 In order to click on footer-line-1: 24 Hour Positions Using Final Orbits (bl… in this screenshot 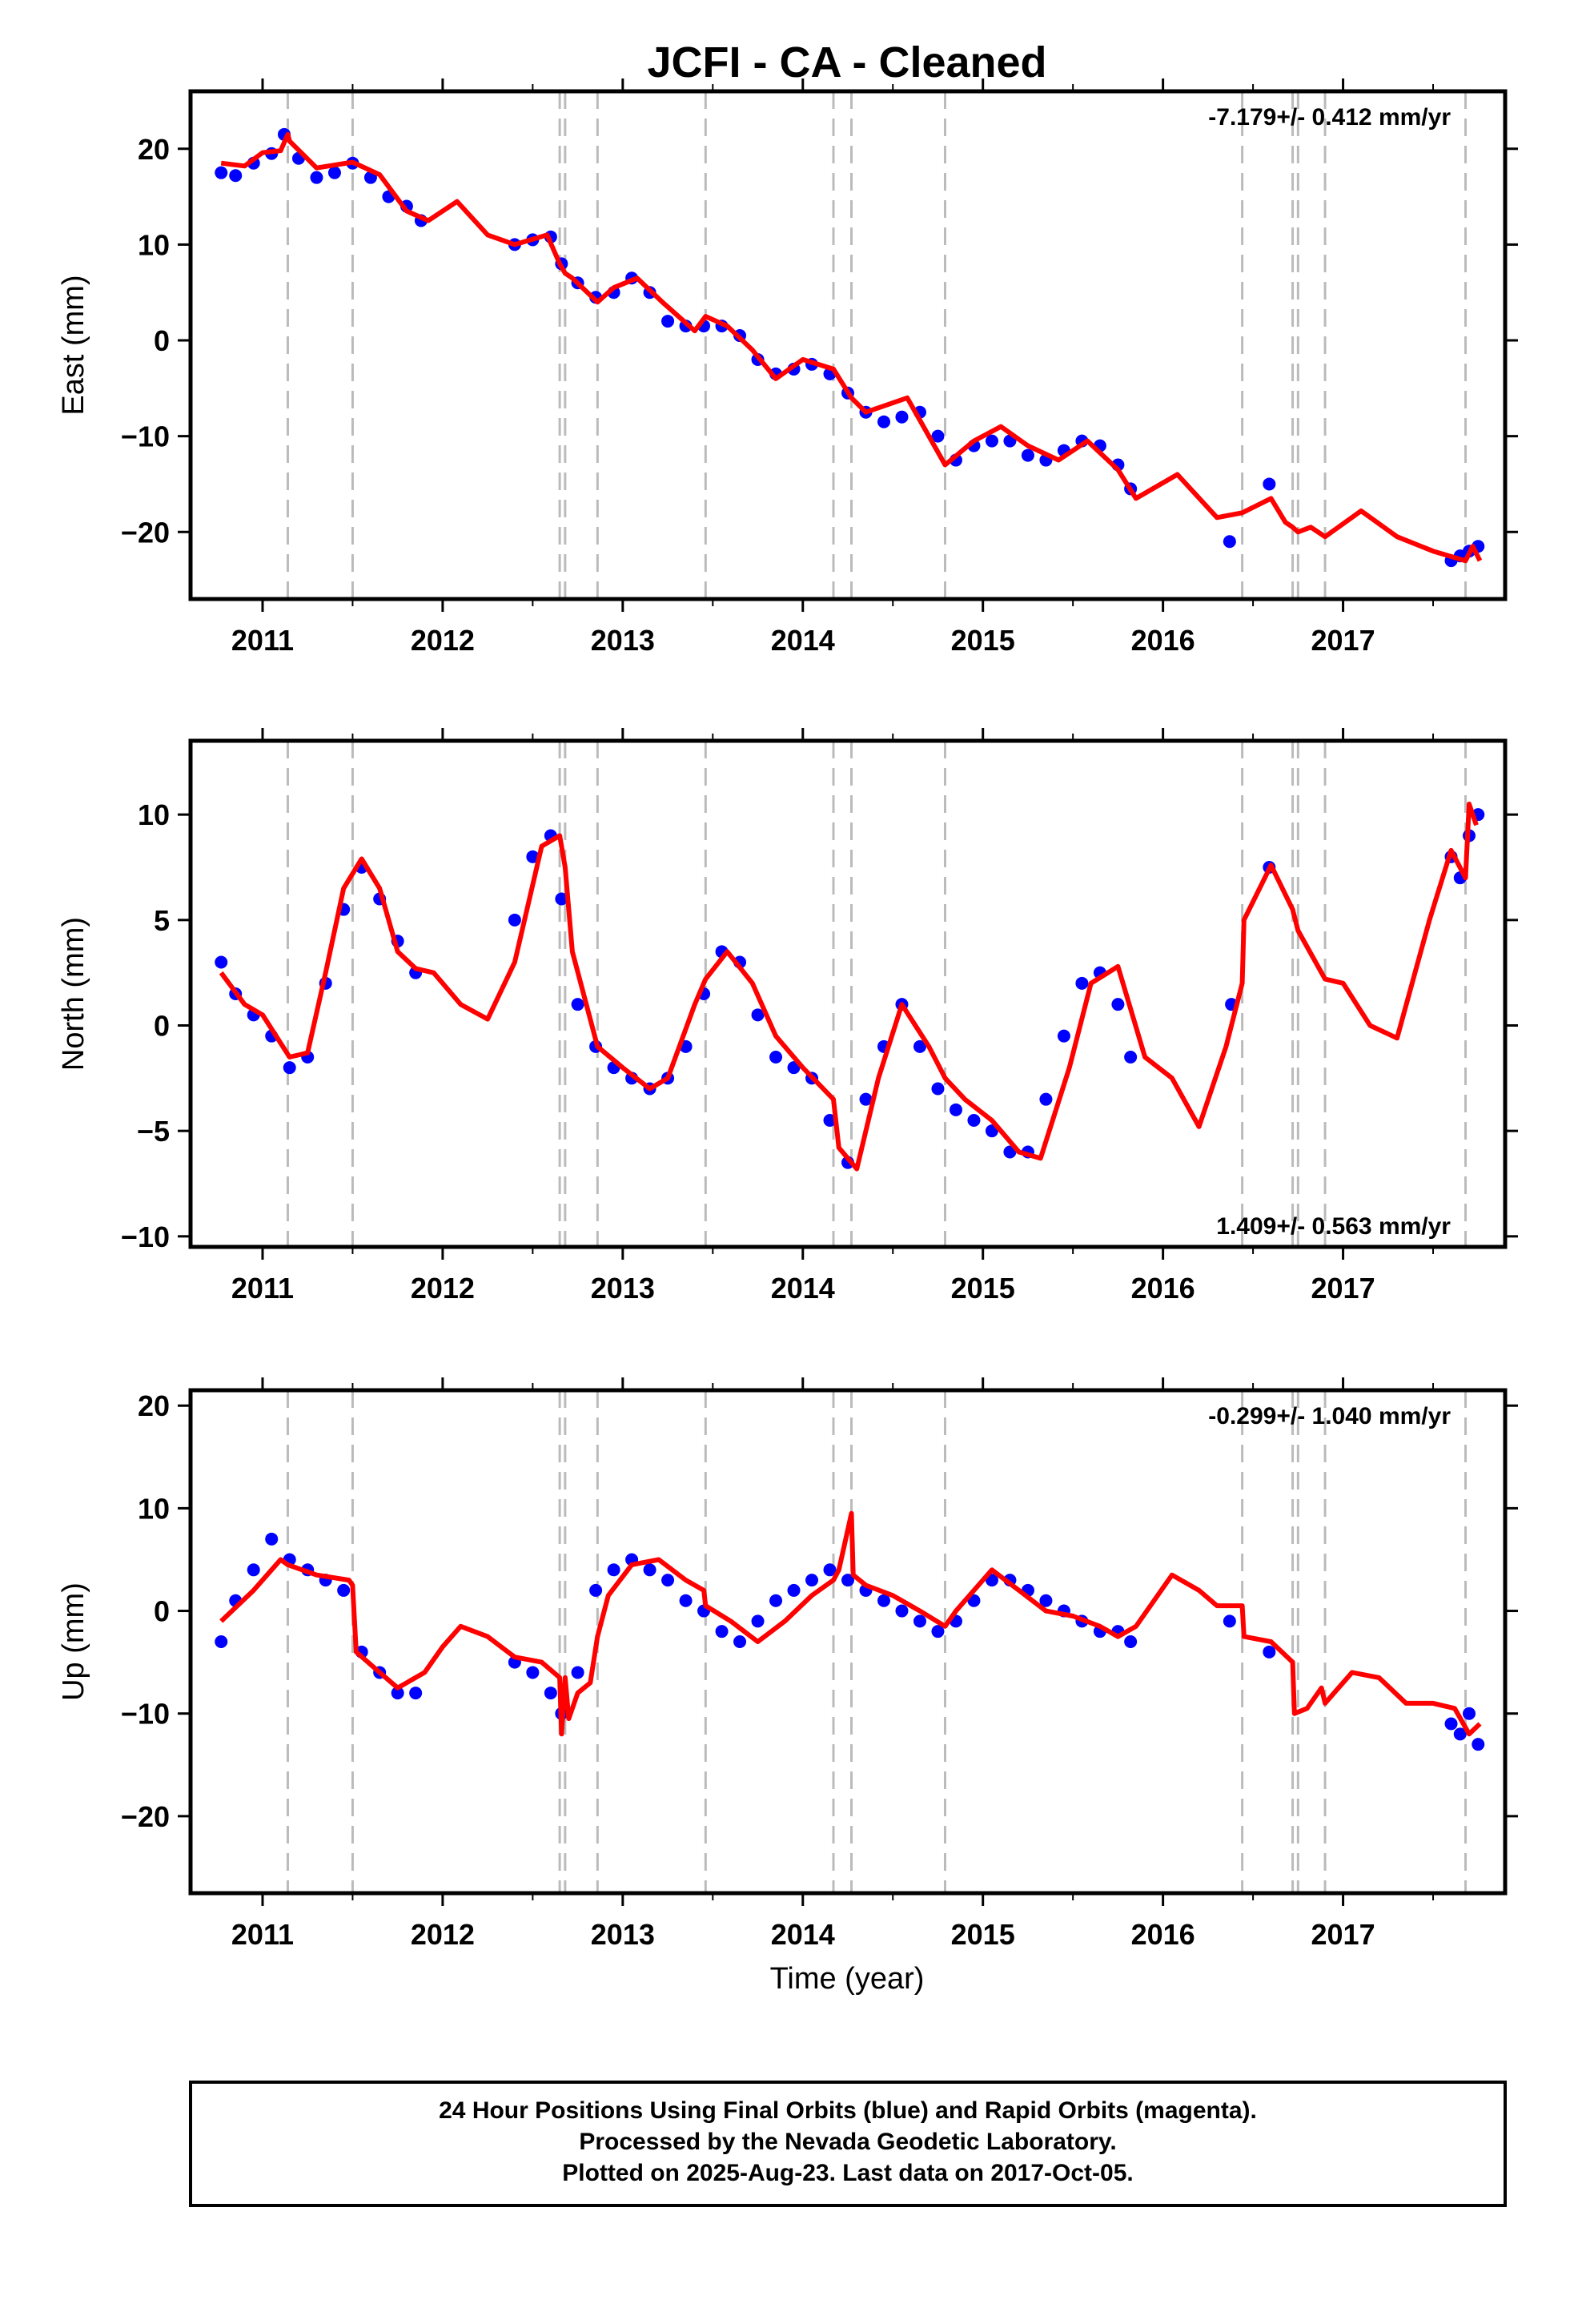, I will do `click(848, 2110)`.